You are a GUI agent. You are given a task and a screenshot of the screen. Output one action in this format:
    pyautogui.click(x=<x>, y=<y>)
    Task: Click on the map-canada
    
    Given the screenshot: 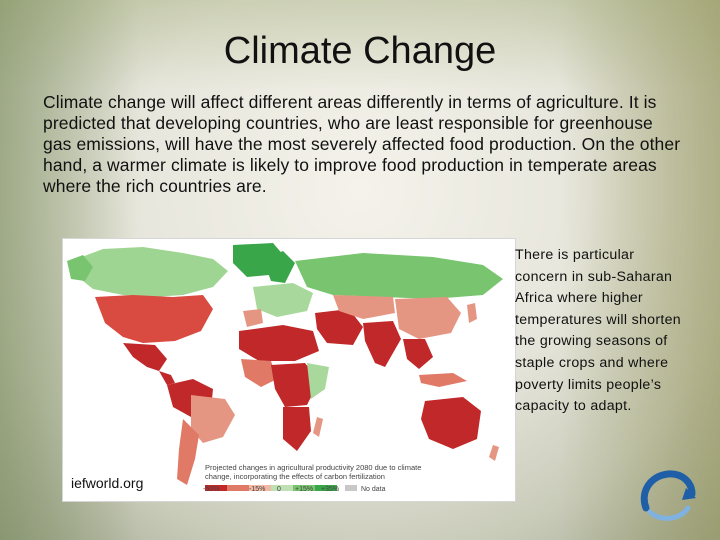 What is the action you would take?
    pyautogui.click(x=149, y=272)
    